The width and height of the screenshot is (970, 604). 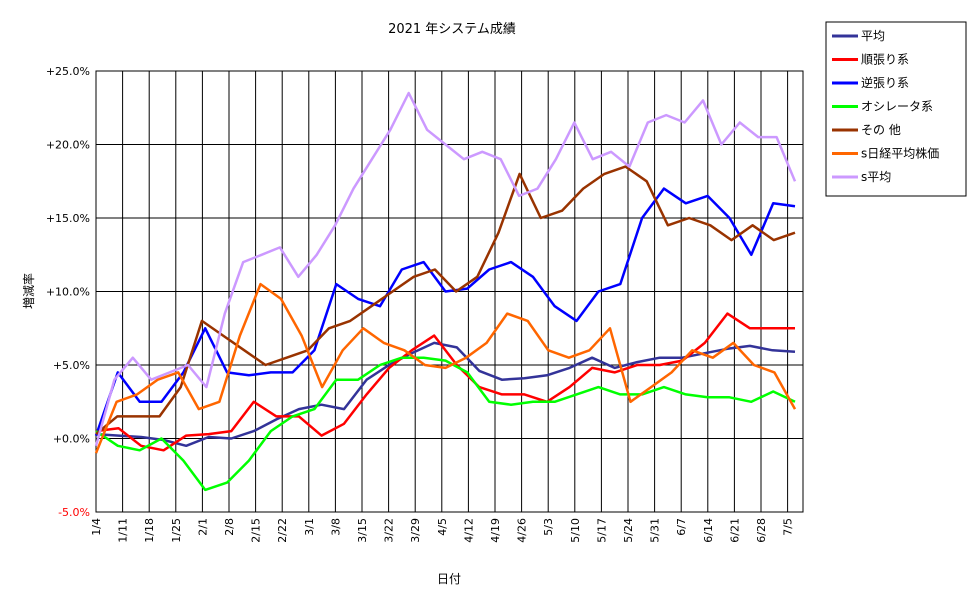 What do you see at coordinates (734, 530) in the screenshot?
I see `x-tick-label: 6/21` at bounding box center [734, 530].